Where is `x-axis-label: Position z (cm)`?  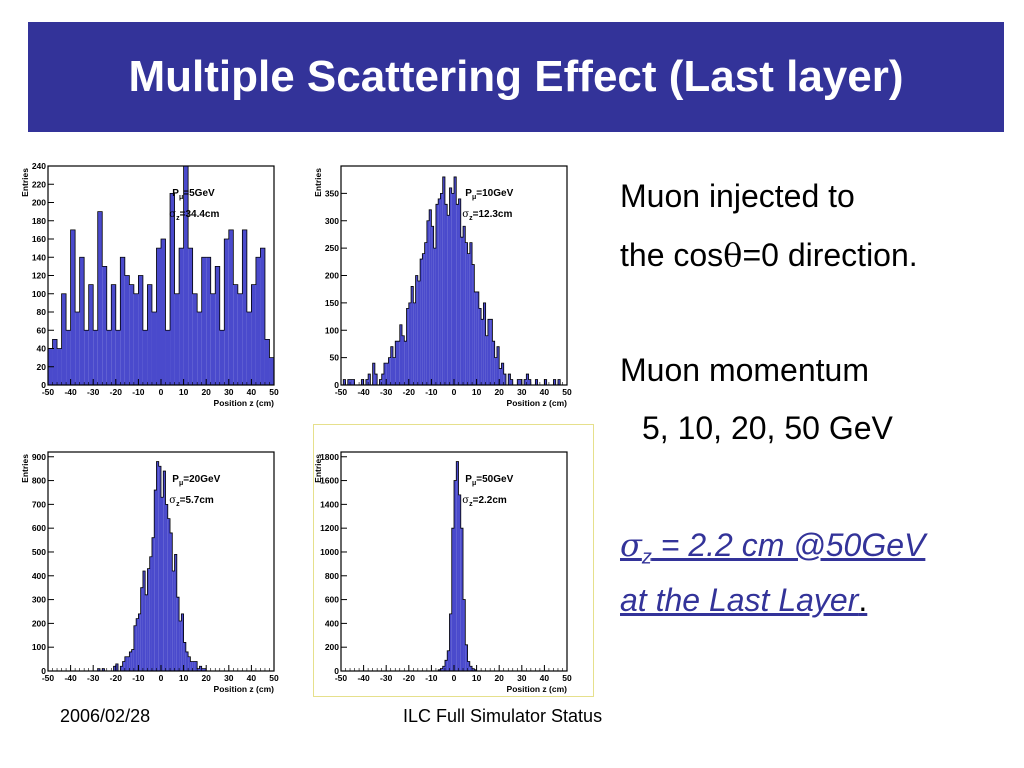 x-axis-label: Position z (cm) is located at coordinates (244, 403).